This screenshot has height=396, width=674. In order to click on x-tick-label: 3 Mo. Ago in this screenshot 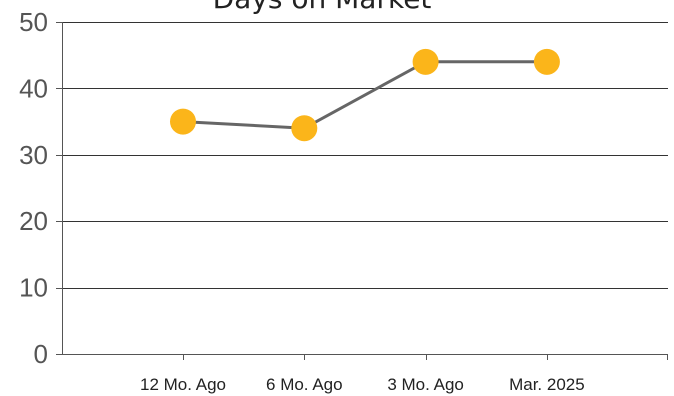, I will do `click(425, 384)`.